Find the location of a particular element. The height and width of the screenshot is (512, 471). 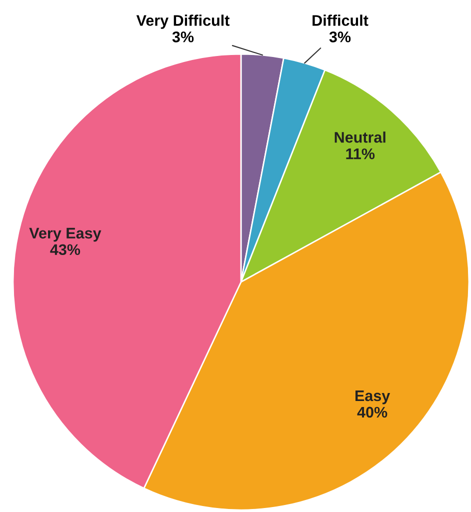

data-label: 40% is located at coordinates (372, 412).